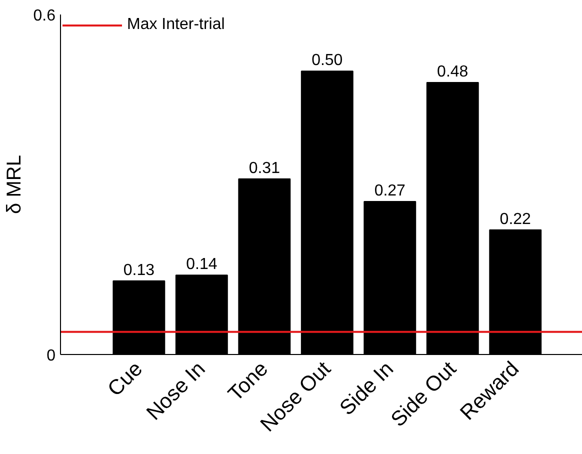 This screenshot has height=454, width=582. I want to click on data-label: 0.27, so click(390, 191).